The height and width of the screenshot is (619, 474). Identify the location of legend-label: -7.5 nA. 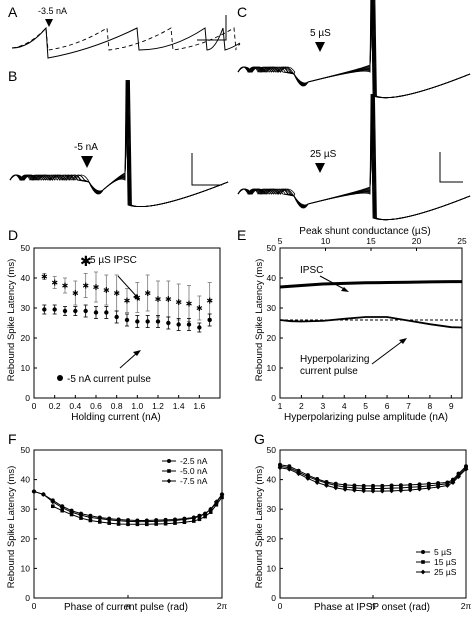
(194, 481).